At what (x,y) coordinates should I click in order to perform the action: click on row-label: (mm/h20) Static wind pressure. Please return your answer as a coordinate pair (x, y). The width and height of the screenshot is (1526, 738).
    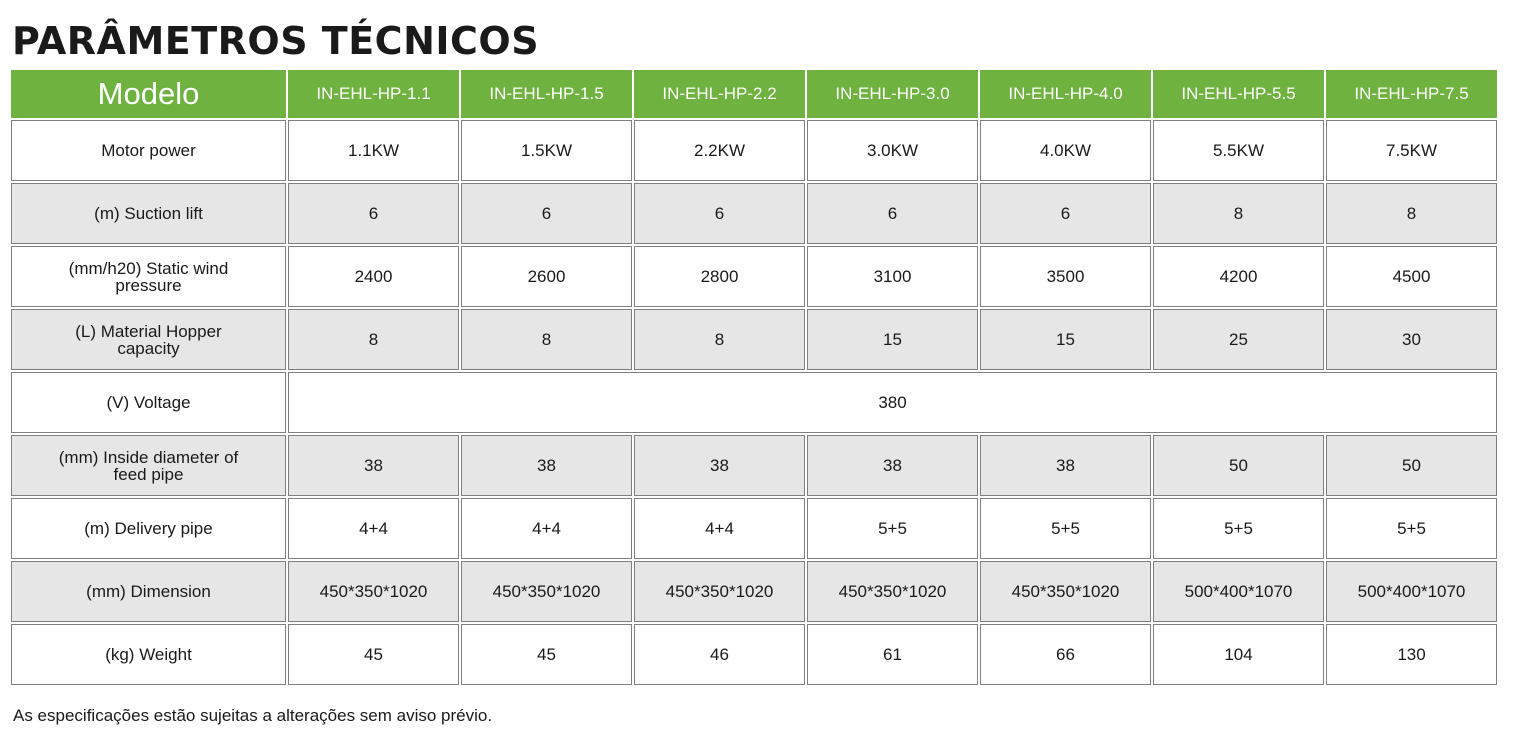
    Looking at the image, I should click on (148, 276).